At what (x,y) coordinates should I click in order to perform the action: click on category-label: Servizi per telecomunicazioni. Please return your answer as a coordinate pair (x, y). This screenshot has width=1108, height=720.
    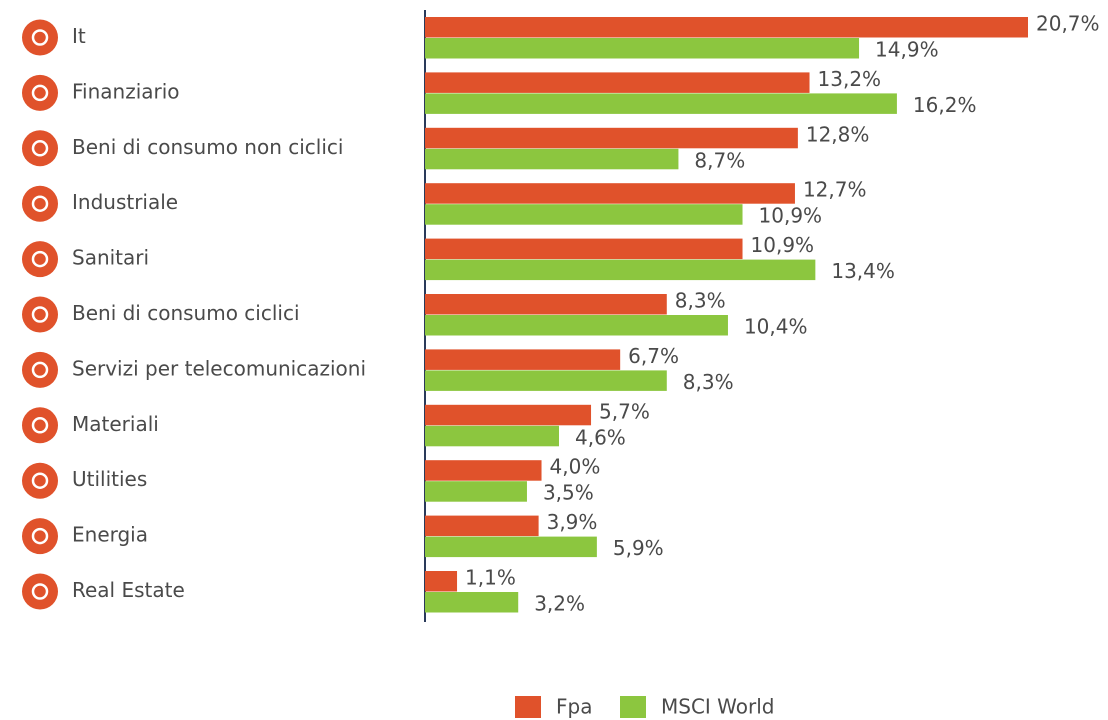
    Looking at the image, I should click on (219, 368).